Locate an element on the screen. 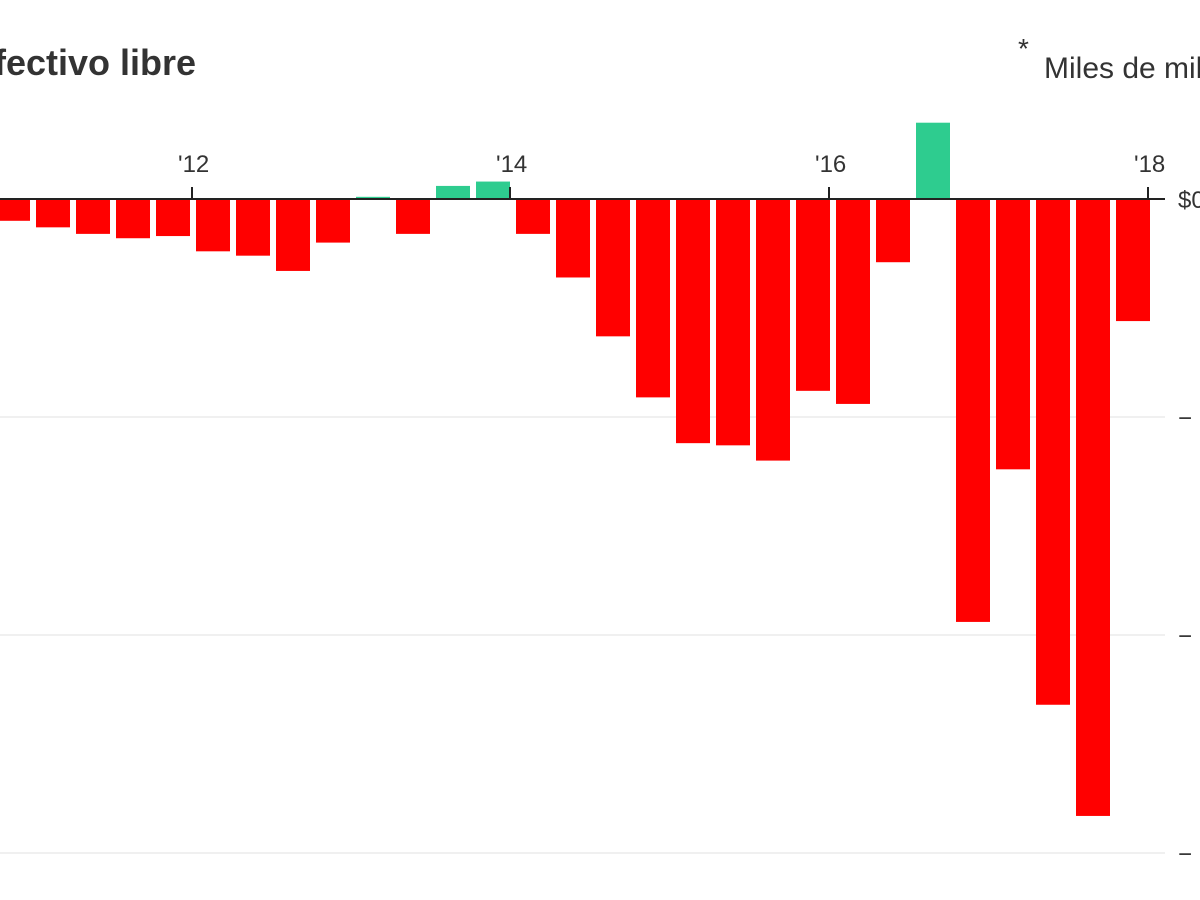 This screenshot has width=1200, height=900. x-tick-labels: '12 '14 '16 '18 is located at coordinates (671, 164).